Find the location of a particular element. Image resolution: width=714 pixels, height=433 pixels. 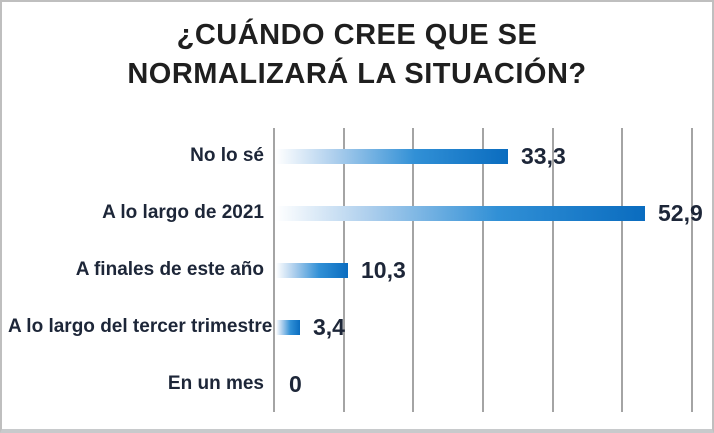

chart-title-line-1: ¿CUÁNDO CREE QUE SE is located at coordinates (357, 35).